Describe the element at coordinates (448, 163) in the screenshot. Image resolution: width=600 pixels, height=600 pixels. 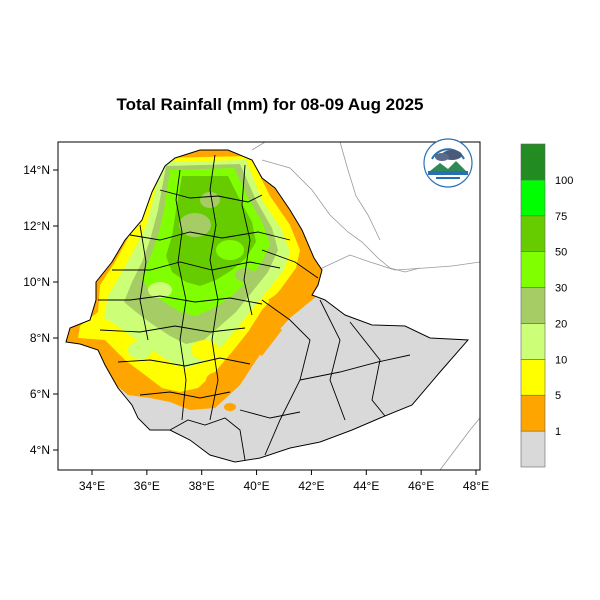
I see `meteorology-agency-logo` at that location.